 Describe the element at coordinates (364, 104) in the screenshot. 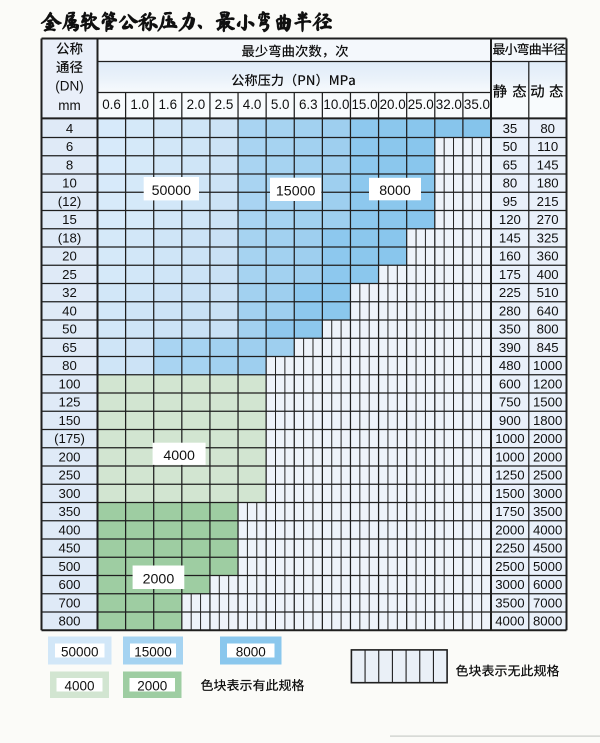

I see `svg-text: 15.0` at that location.